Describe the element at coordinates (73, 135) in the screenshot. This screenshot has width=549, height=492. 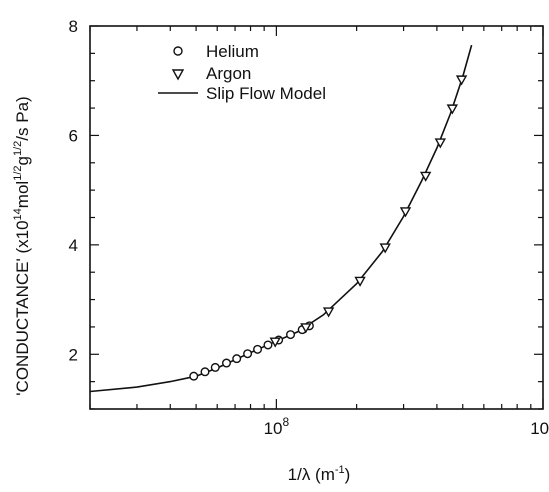
I see `y-tick-label: 6` at that location.